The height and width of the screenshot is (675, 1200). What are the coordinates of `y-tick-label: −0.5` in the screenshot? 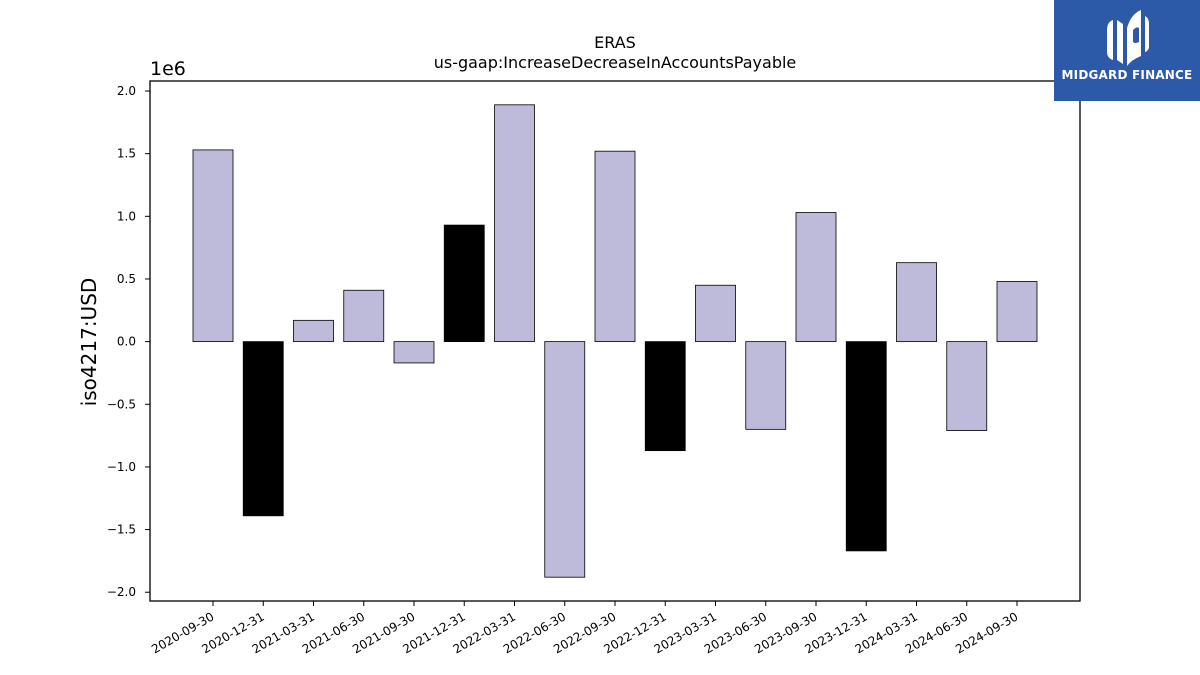 It's located at (121, 404).